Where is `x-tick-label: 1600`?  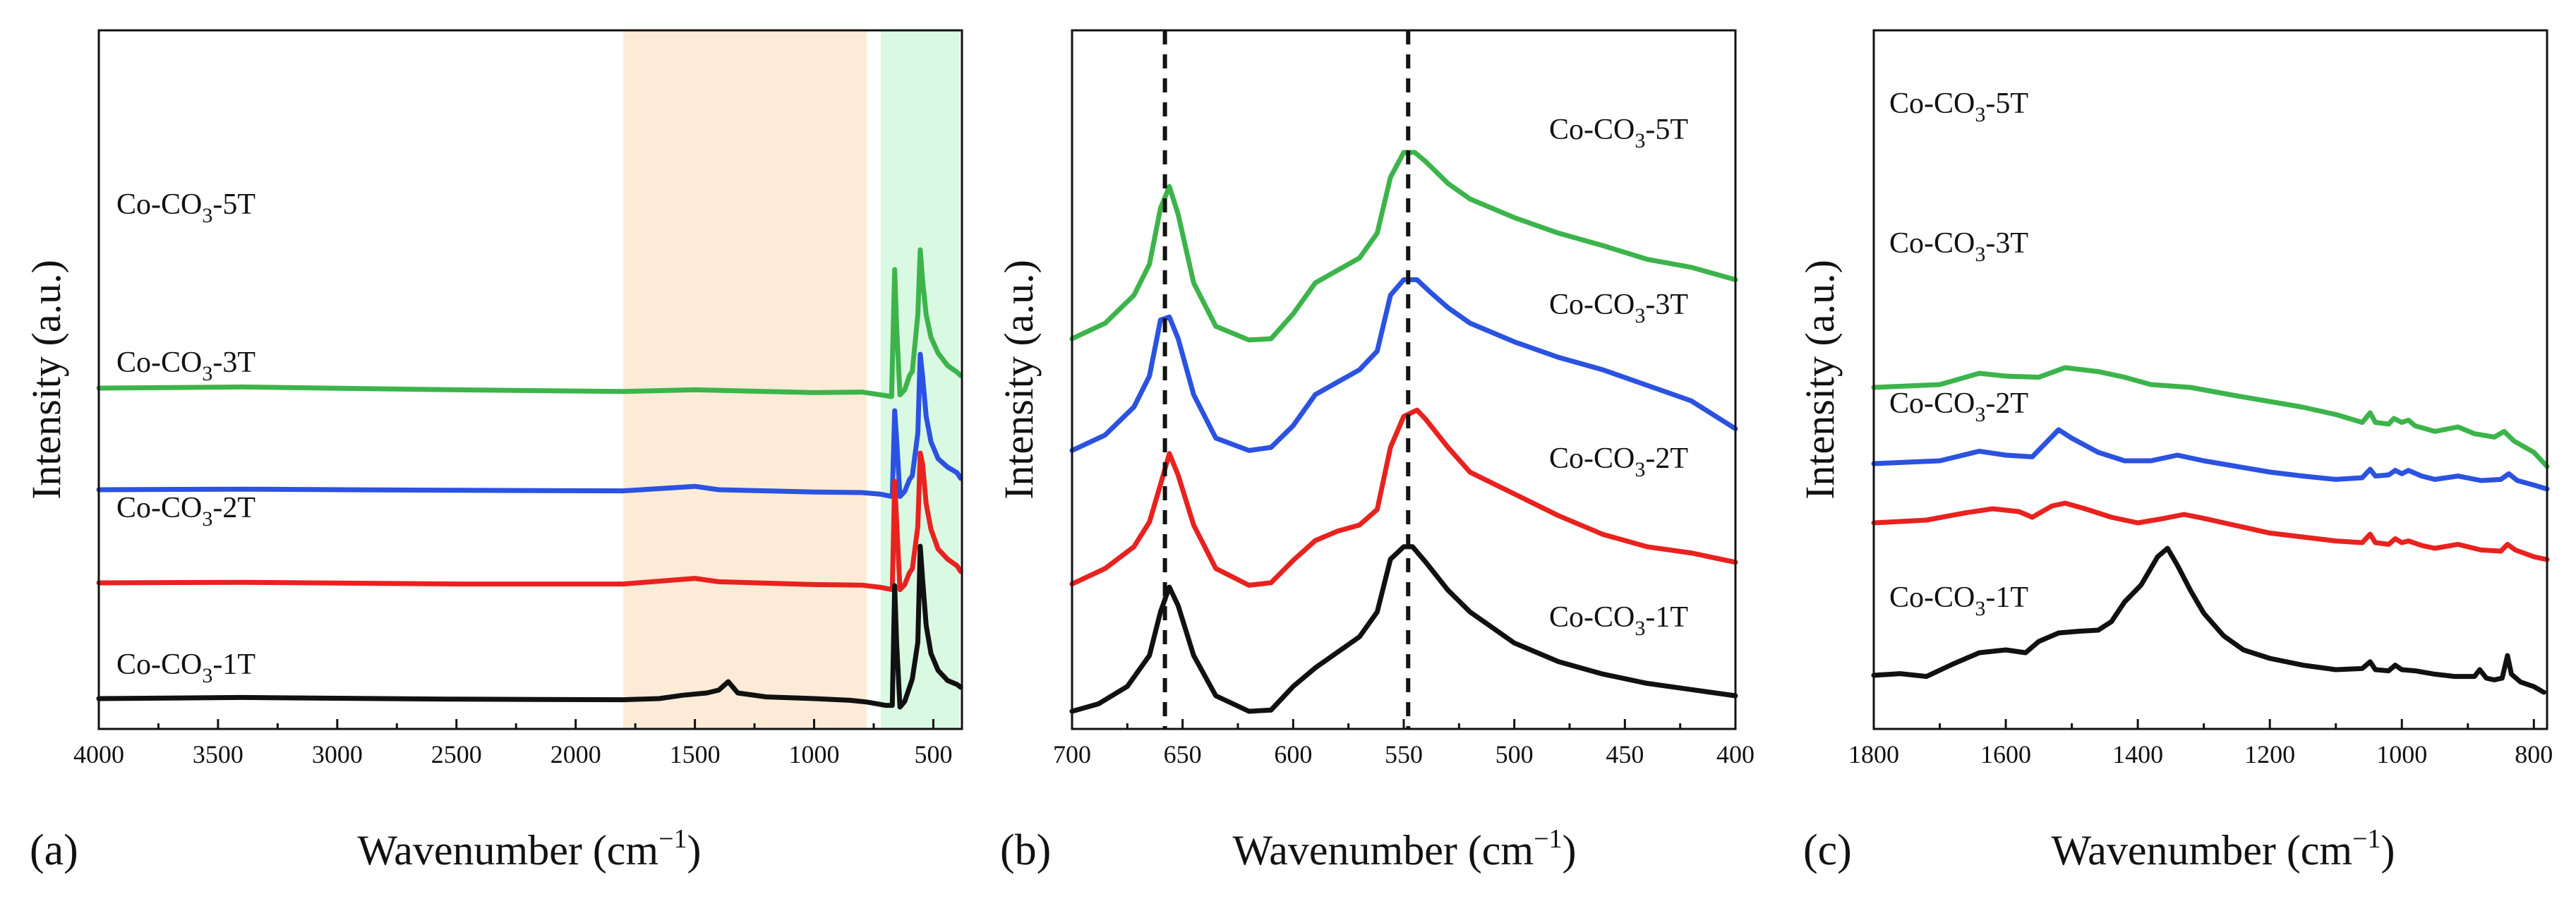
x-tick-label: 1600 is located at coordinates (2005, 754).